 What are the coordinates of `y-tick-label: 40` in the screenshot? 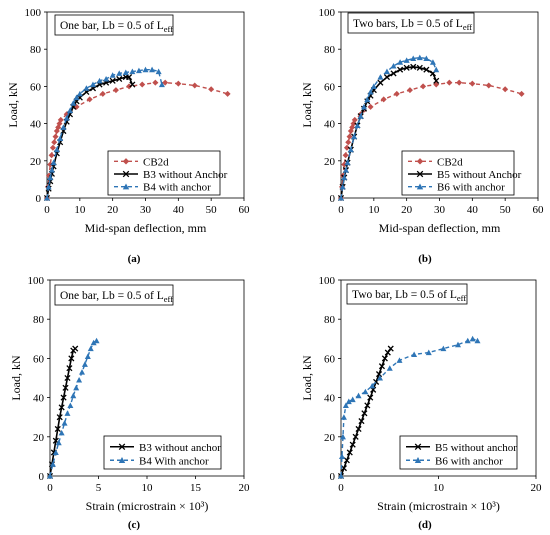 It's located at (330, 399).